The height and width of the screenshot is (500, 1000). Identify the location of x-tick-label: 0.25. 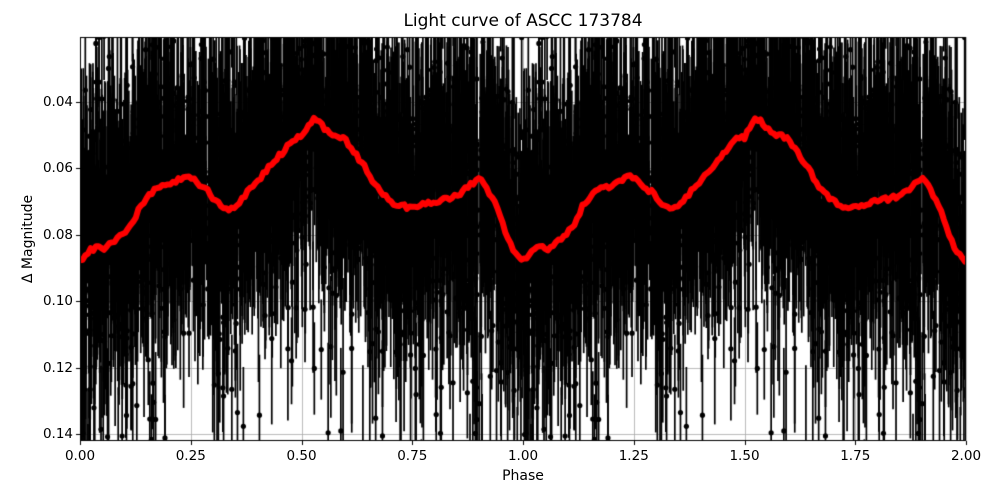
(190, 456).